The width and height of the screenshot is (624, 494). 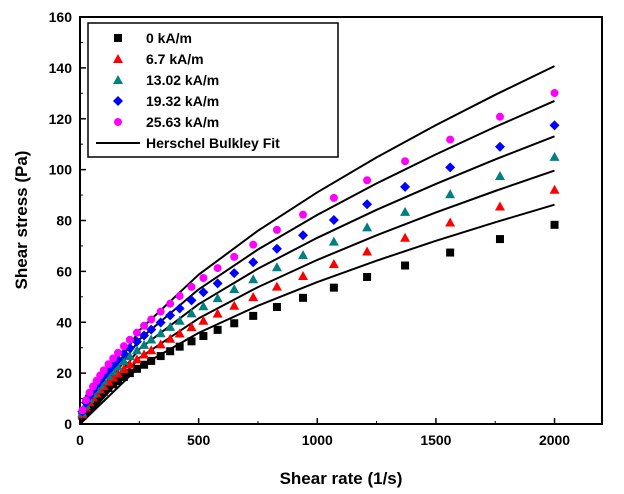 What do you see at coordinates (182, 101) in the screenshot?
I see `legend-label: 19.32 kA/m` at bounding box center [182, 101].